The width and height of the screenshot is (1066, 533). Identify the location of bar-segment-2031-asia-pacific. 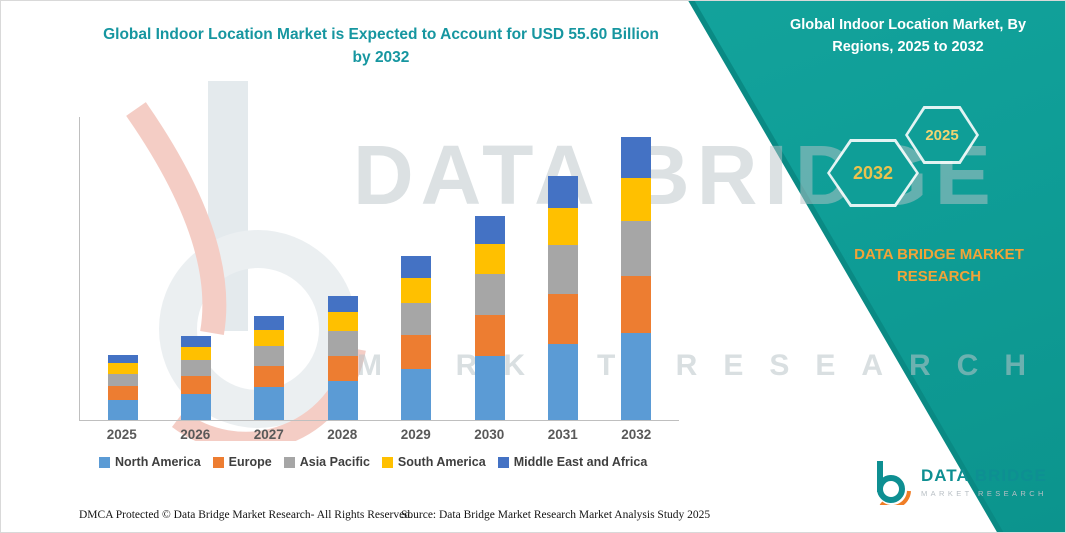
(562, 269).